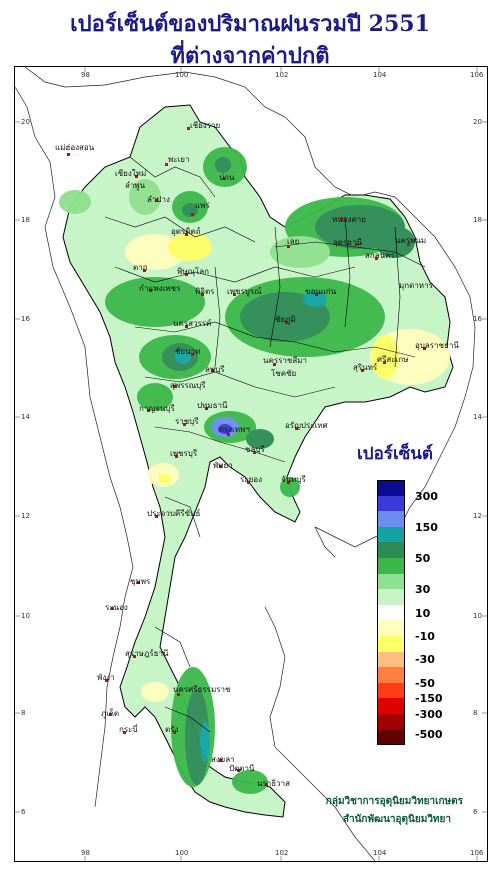 The image size is (500, 871). I want to click on place-label: กำแพงเพชร, so click(160, 288).